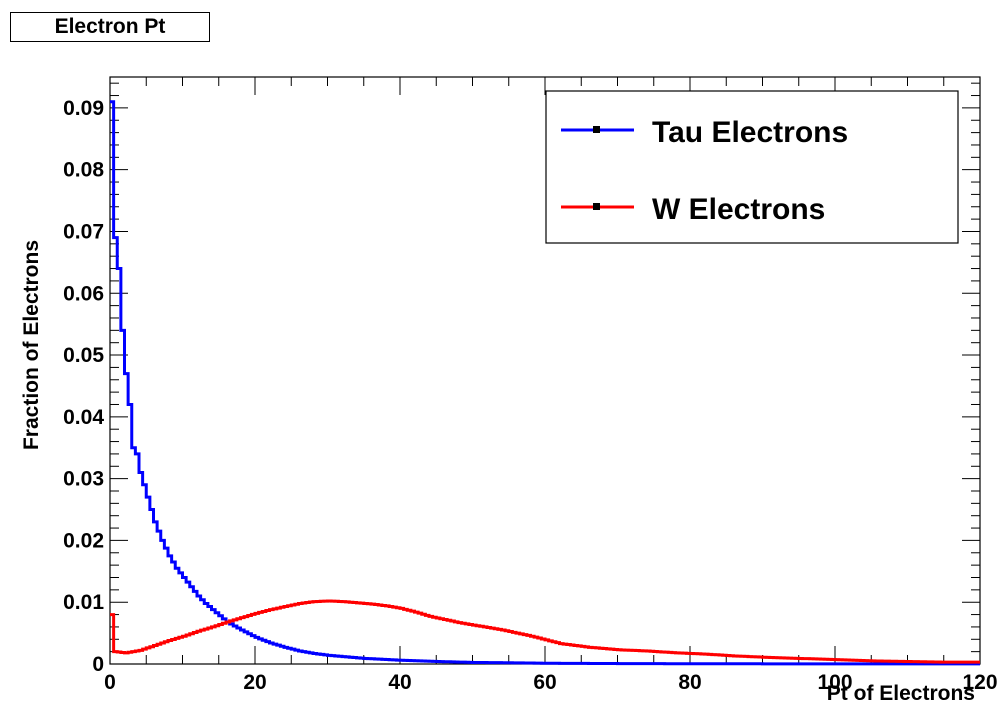 This screenshot has width=1007, height=727. What do you see at coordinates (544, 682) in the screenshot?
I see `x-tick-label: 60` at bounding box center [544, 682].